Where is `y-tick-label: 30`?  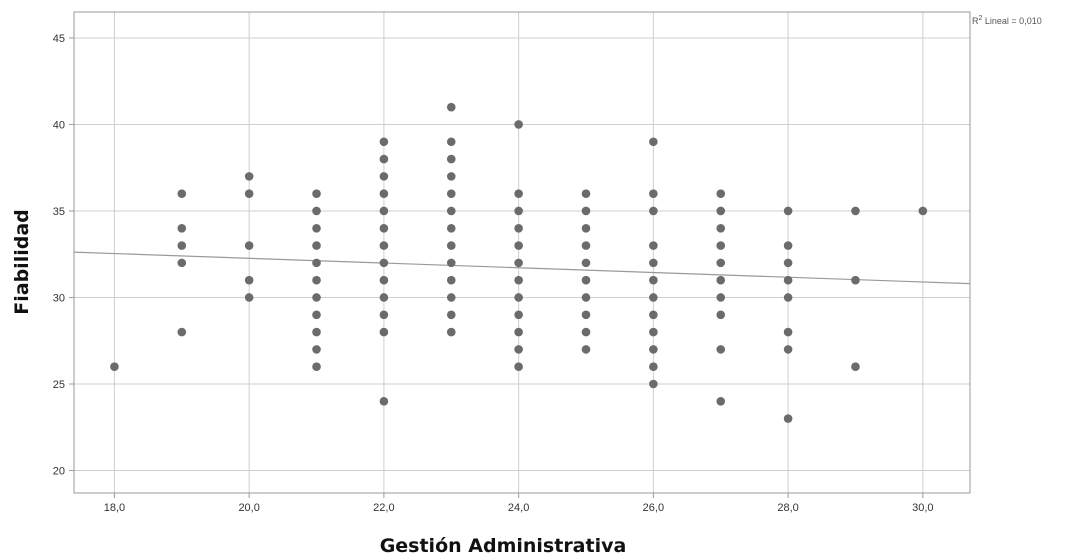
y-tick-label: 30 is located at coordinates (59, 298).